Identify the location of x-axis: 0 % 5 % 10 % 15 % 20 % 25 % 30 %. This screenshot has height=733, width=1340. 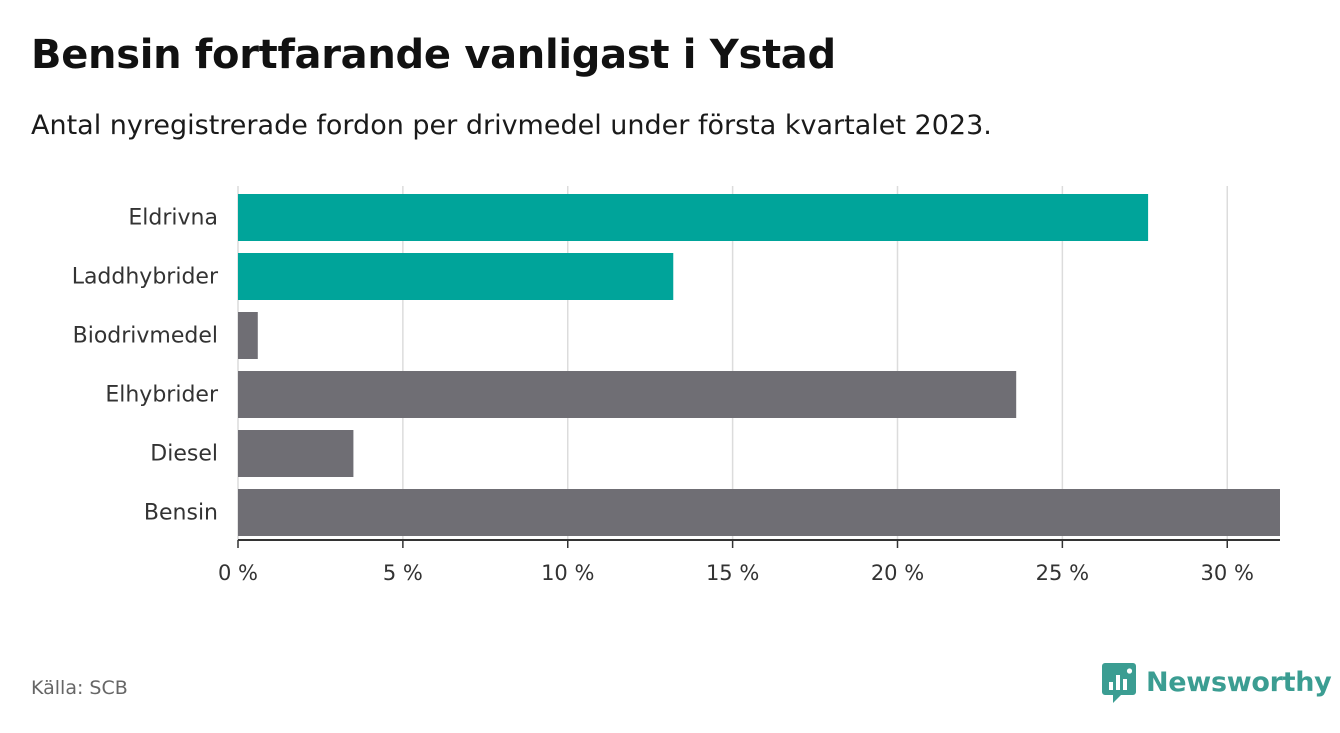
(749, 562).